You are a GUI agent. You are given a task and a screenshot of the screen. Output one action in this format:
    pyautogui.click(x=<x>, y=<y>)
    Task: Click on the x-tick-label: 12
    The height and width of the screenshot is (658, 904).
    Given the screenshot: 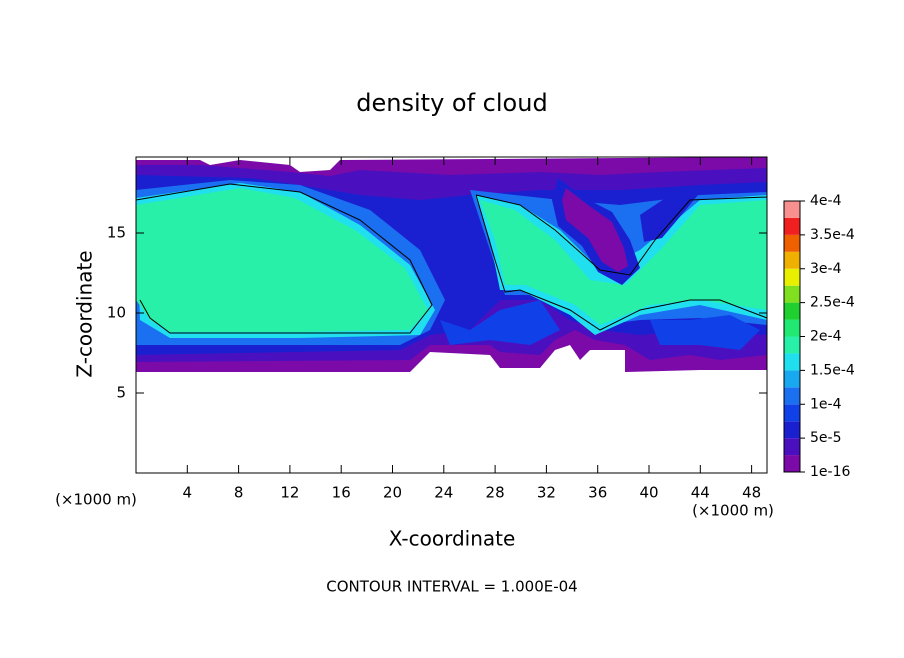 What is the action you would take?
    pyautogui.click(x=289, y=493)
    